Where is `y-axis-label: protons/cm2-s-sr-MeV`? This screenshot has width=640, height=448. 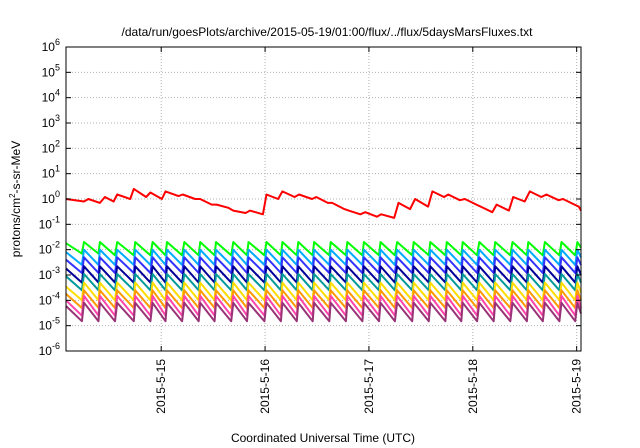 y-axis-label: protons/cm2-s-sr-MeV is located at coordinates (15, 199).